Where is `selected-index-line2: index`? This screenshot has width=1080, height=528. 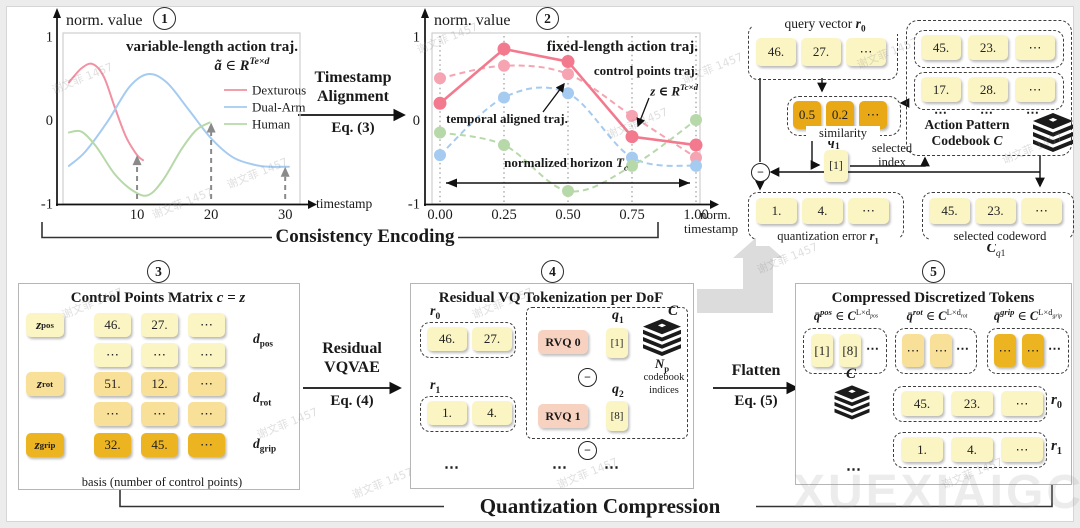
selected-index-line2: index is located at coordinates (892, 162).